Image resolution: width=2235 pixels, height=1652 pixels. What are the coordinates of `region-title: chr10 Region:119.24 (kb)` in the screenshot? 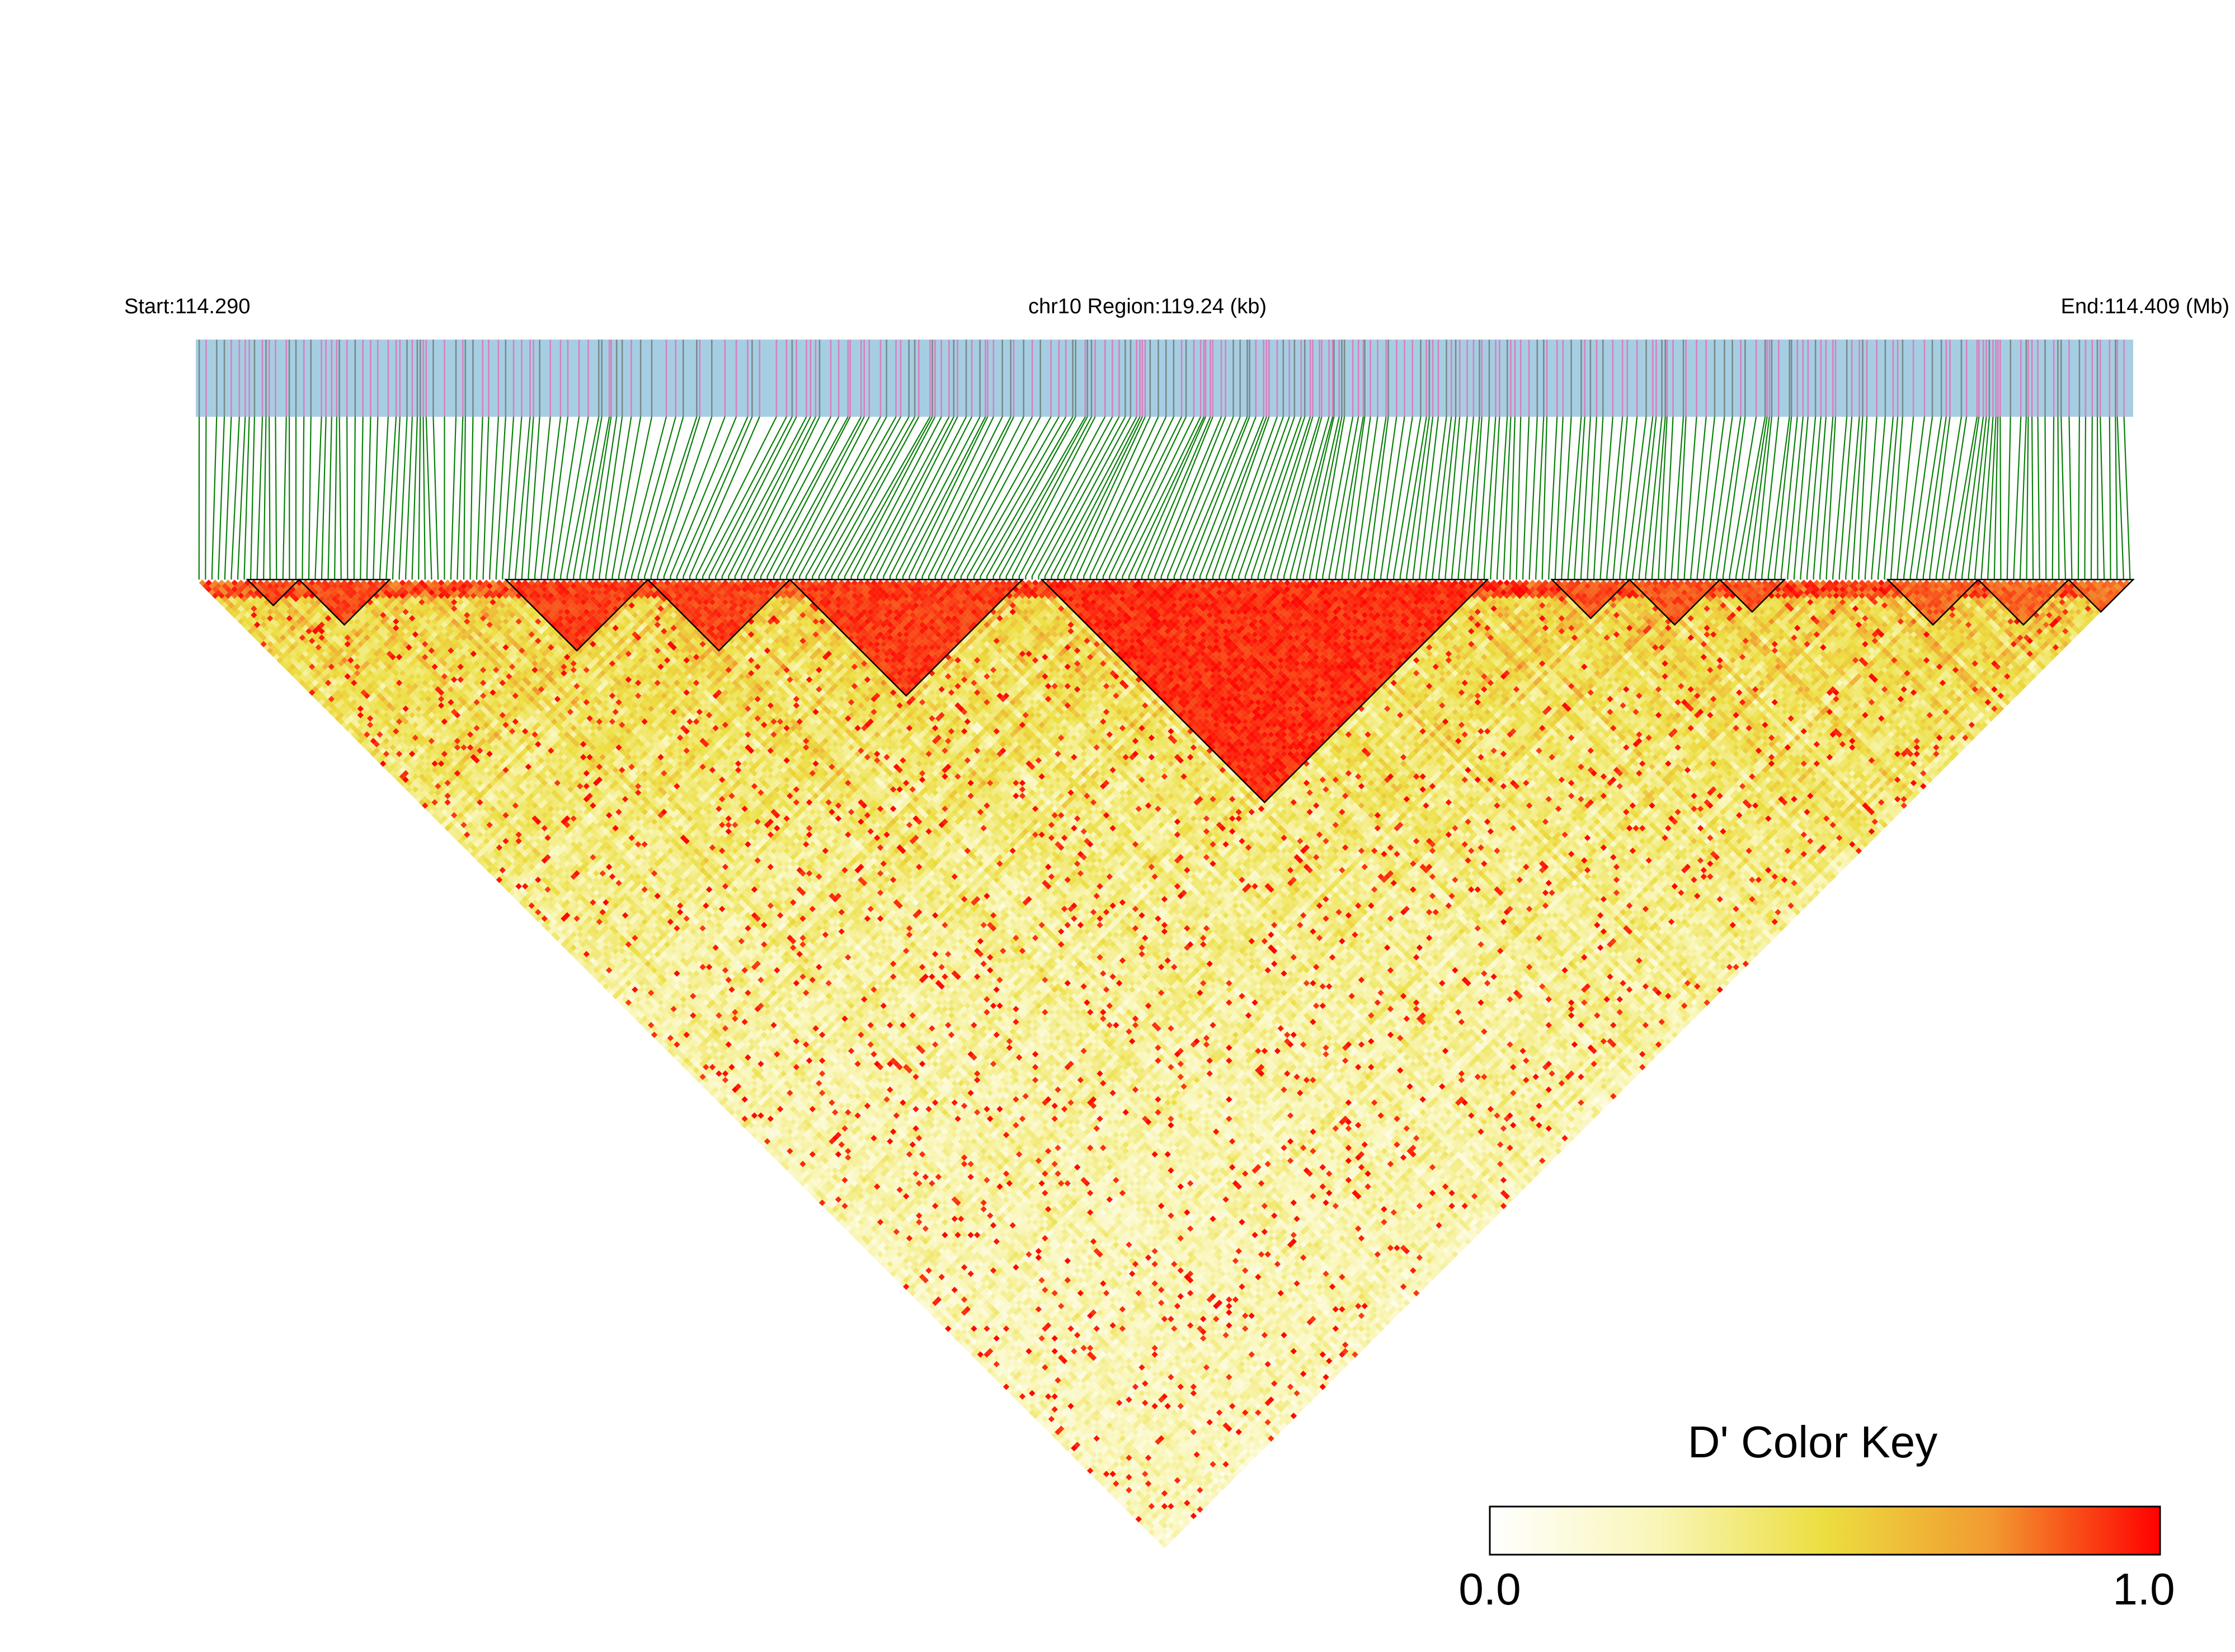 It's located at (1147, 306).